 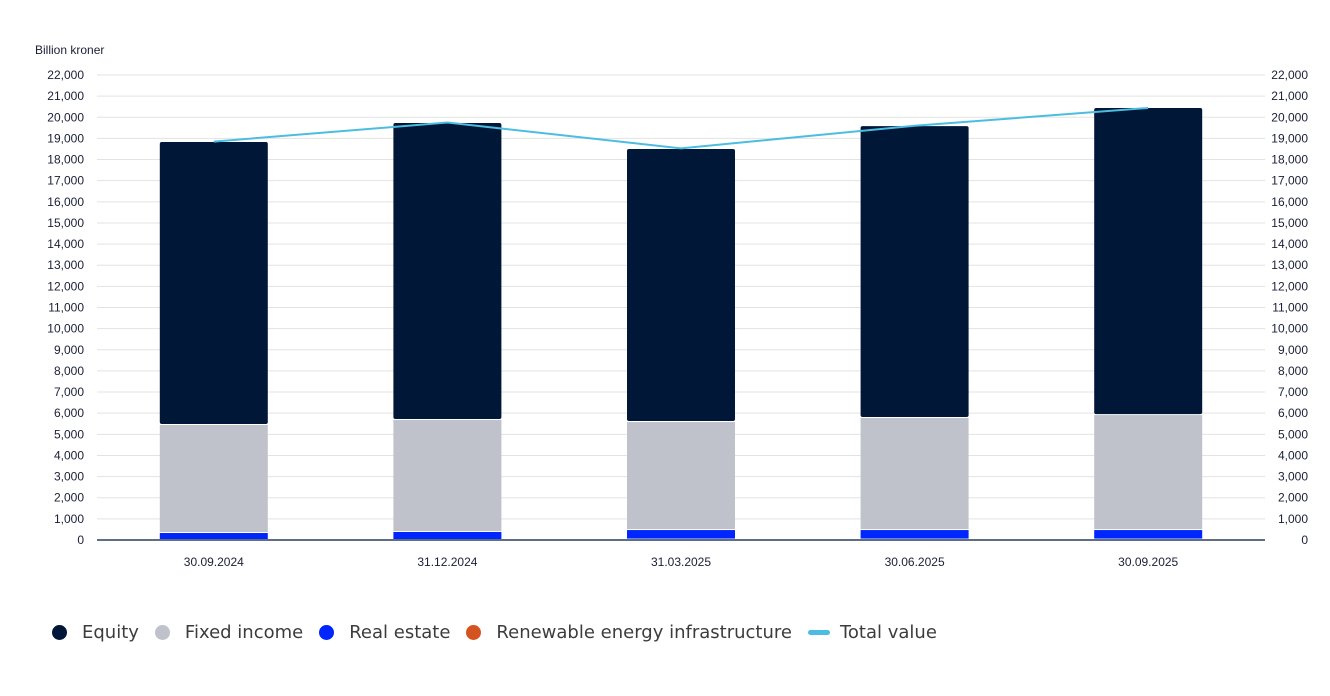 I want to click on y-tick-label-left: 11,000, so click(x=66, y=308).